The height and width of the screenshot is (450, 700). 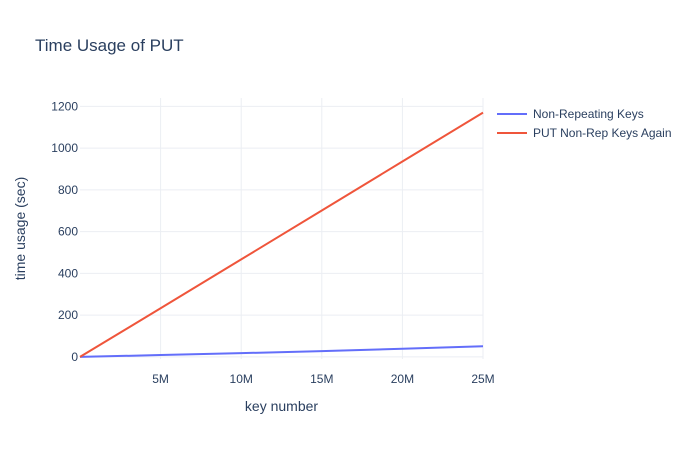 I want to click on x-tick-label: 10M, so click(x=241, y=379).